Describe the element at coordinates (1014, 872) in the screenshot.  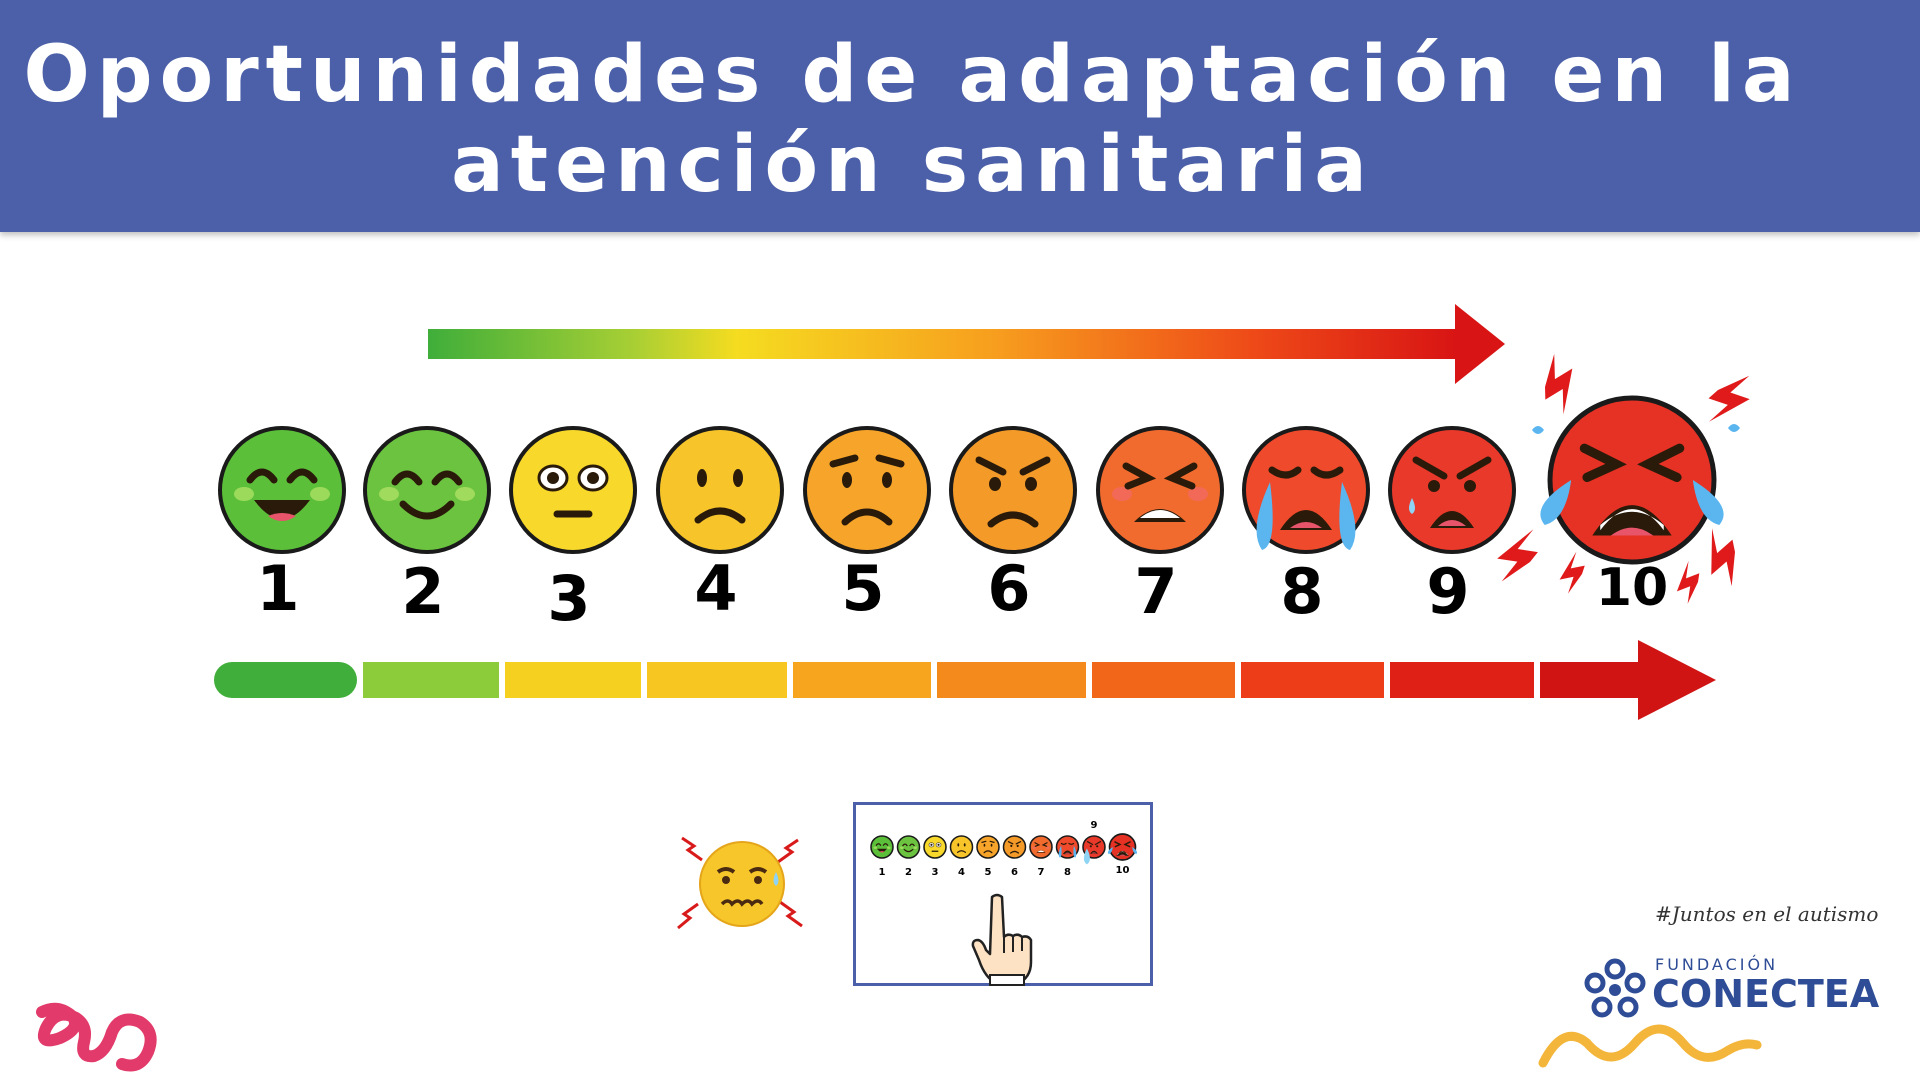
I see `mini-number-6: 6` at that location.